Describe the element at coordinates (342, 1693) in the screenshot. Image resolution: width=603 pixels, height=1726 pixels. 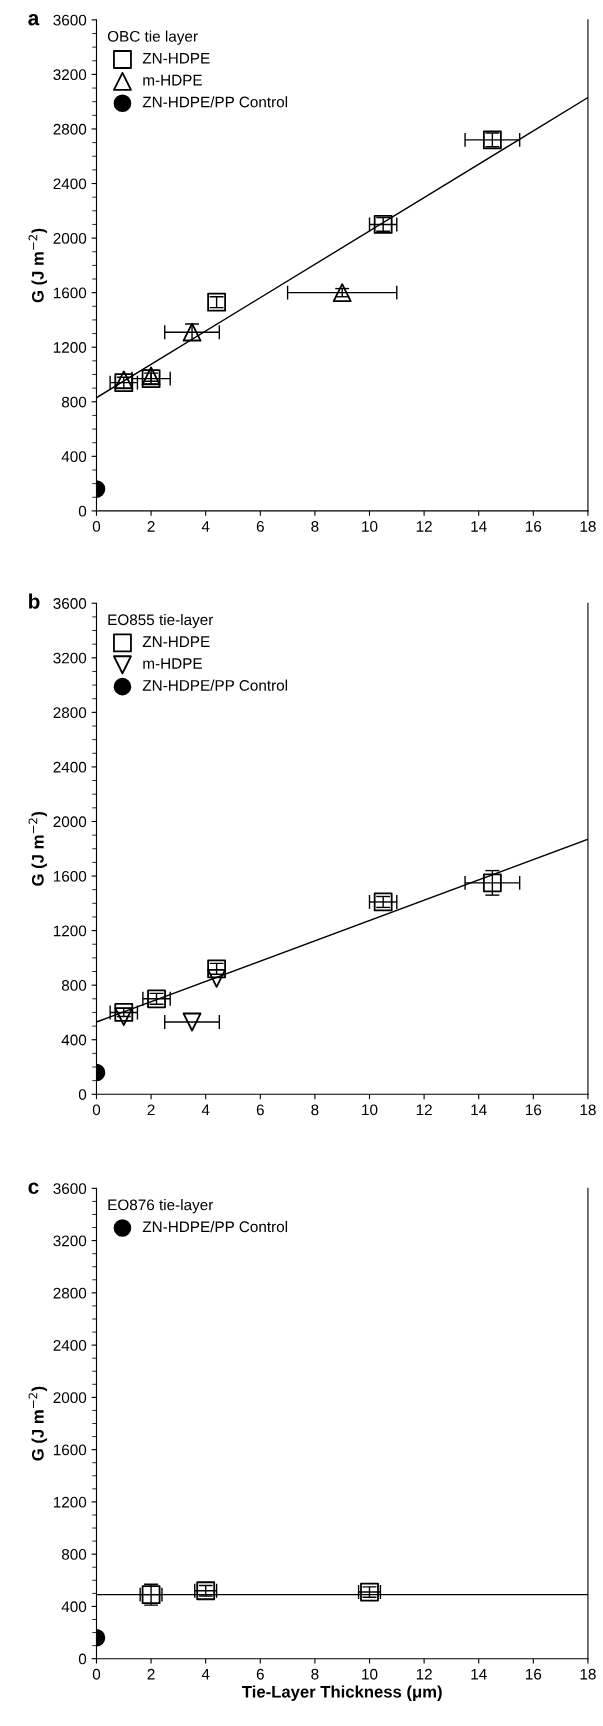
I see `x-axis-title: Tie-Layer Thickness (μm)` at that location.